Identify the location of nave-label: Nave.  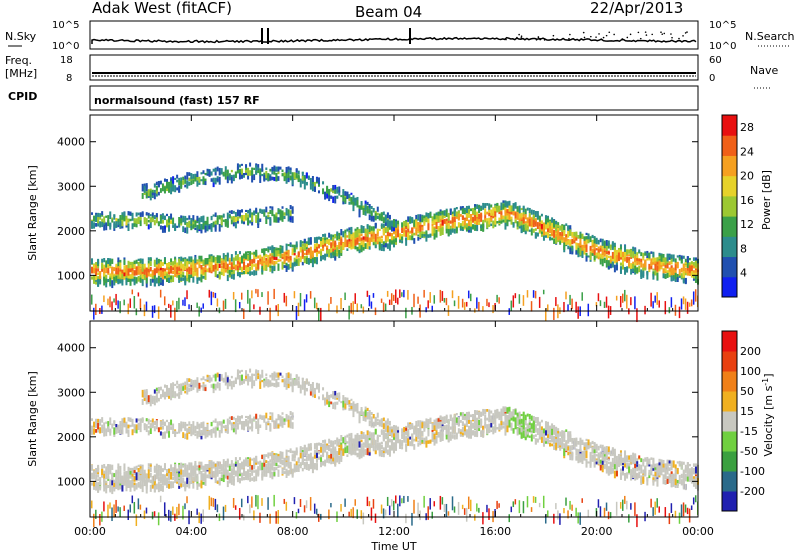
(764, 70).